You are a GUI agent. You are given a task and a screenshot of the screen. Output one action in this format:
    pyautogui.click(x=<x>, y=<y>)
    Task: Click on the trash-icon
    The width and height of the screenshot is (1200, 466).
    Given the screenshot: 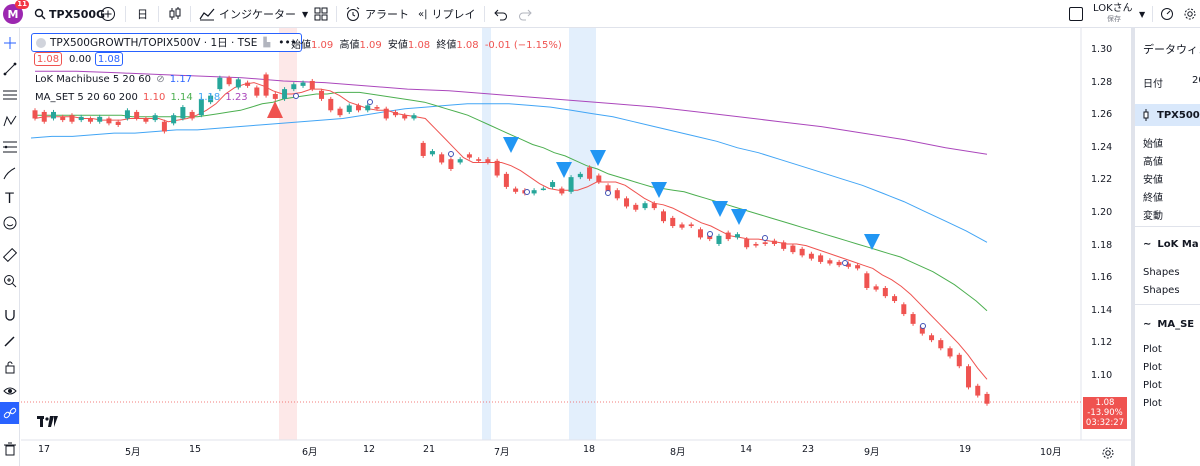 What is the action you would take?
    pyautogui.click(x=9, y=449)
    